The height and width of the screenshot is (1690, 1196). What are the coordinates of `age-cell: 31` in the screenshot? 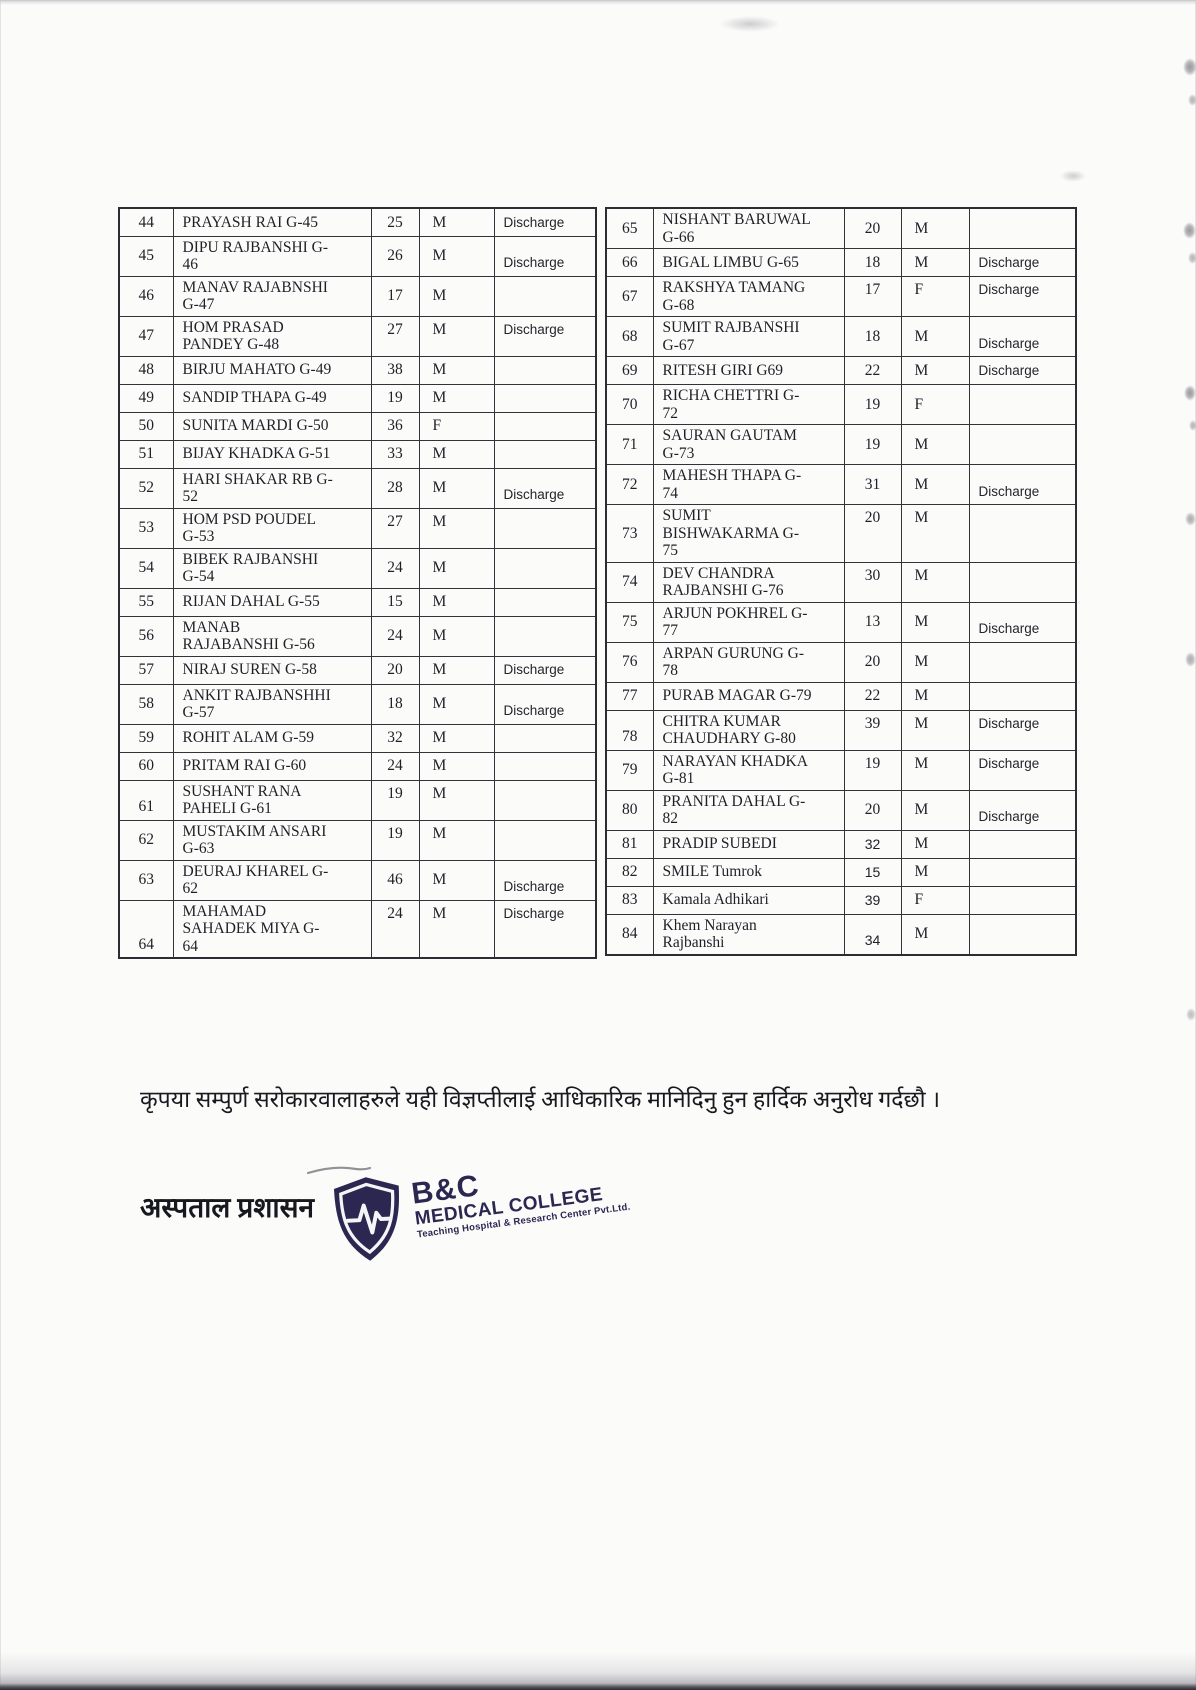 It's located at (872, 484).